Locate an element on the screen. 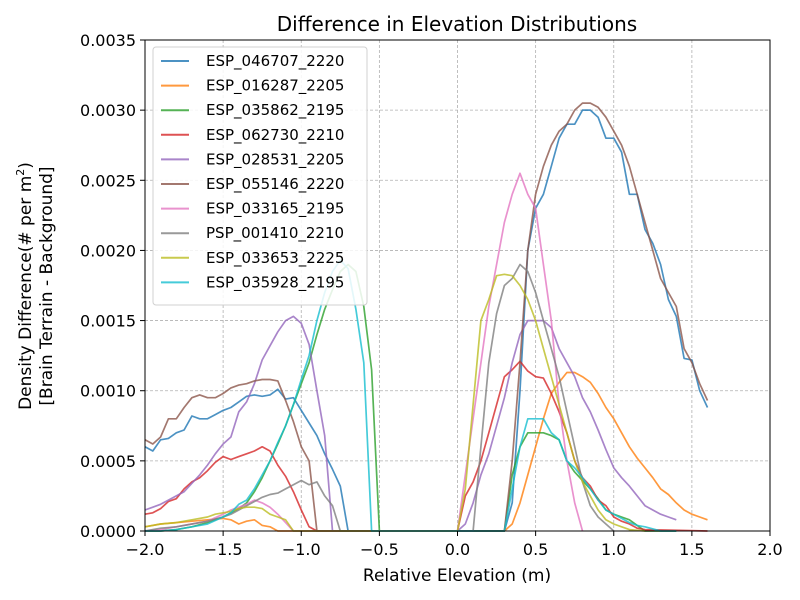 This screenshot has height=600, width=800. legend-box is located at coordinates (260, 176).